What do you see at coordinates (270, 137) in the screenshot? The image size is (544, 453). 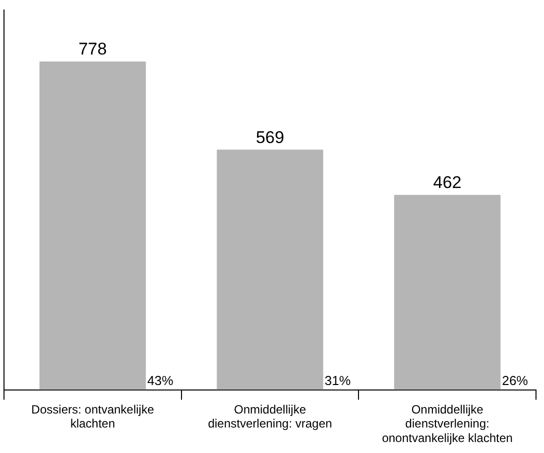 I see `data-label: 569` at bounding box center [270, 137].